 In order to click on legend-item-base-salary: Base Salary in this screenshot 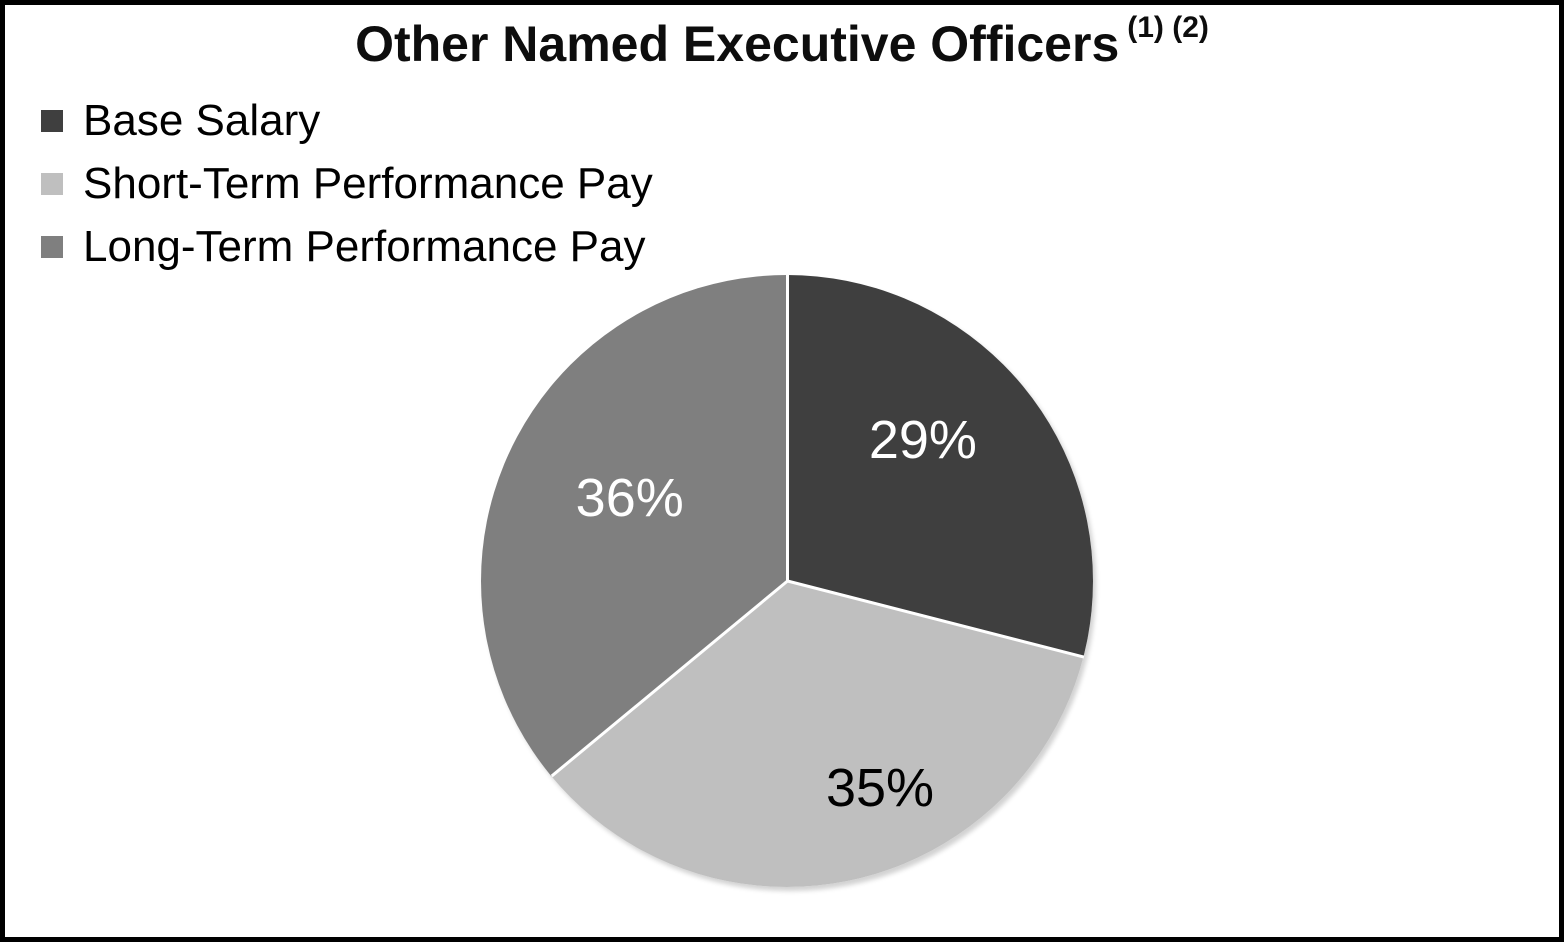, I will do `click(347, 121)`.